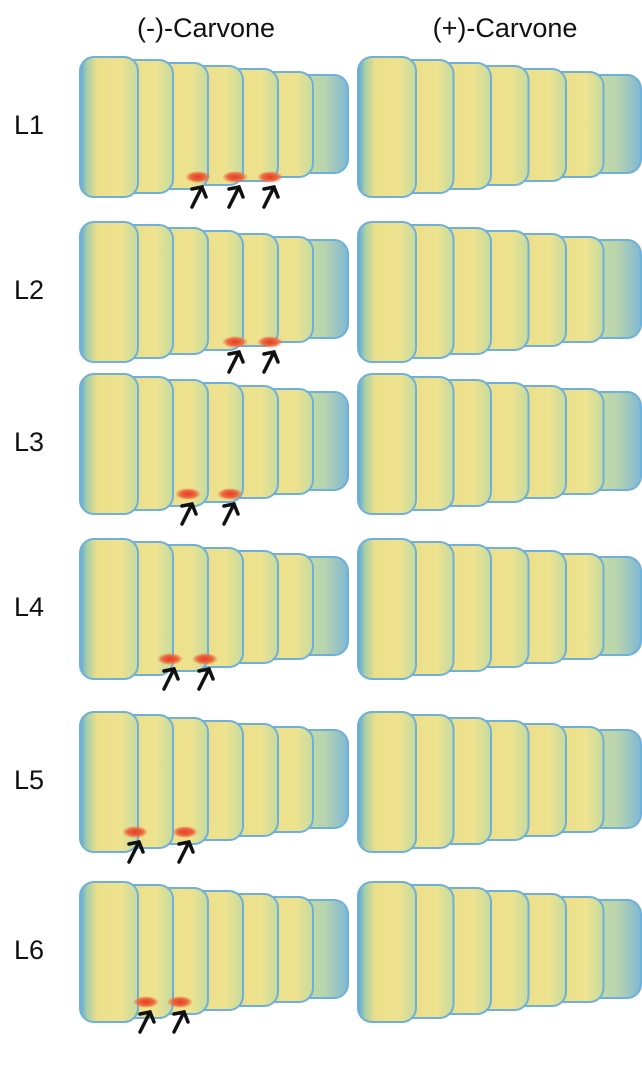 The image size is (642, 1068). What do you see at coordinates (206, 28) in the screenshot?
I see `column-header: (-)-Carvone` at bounding box center [206, 28].